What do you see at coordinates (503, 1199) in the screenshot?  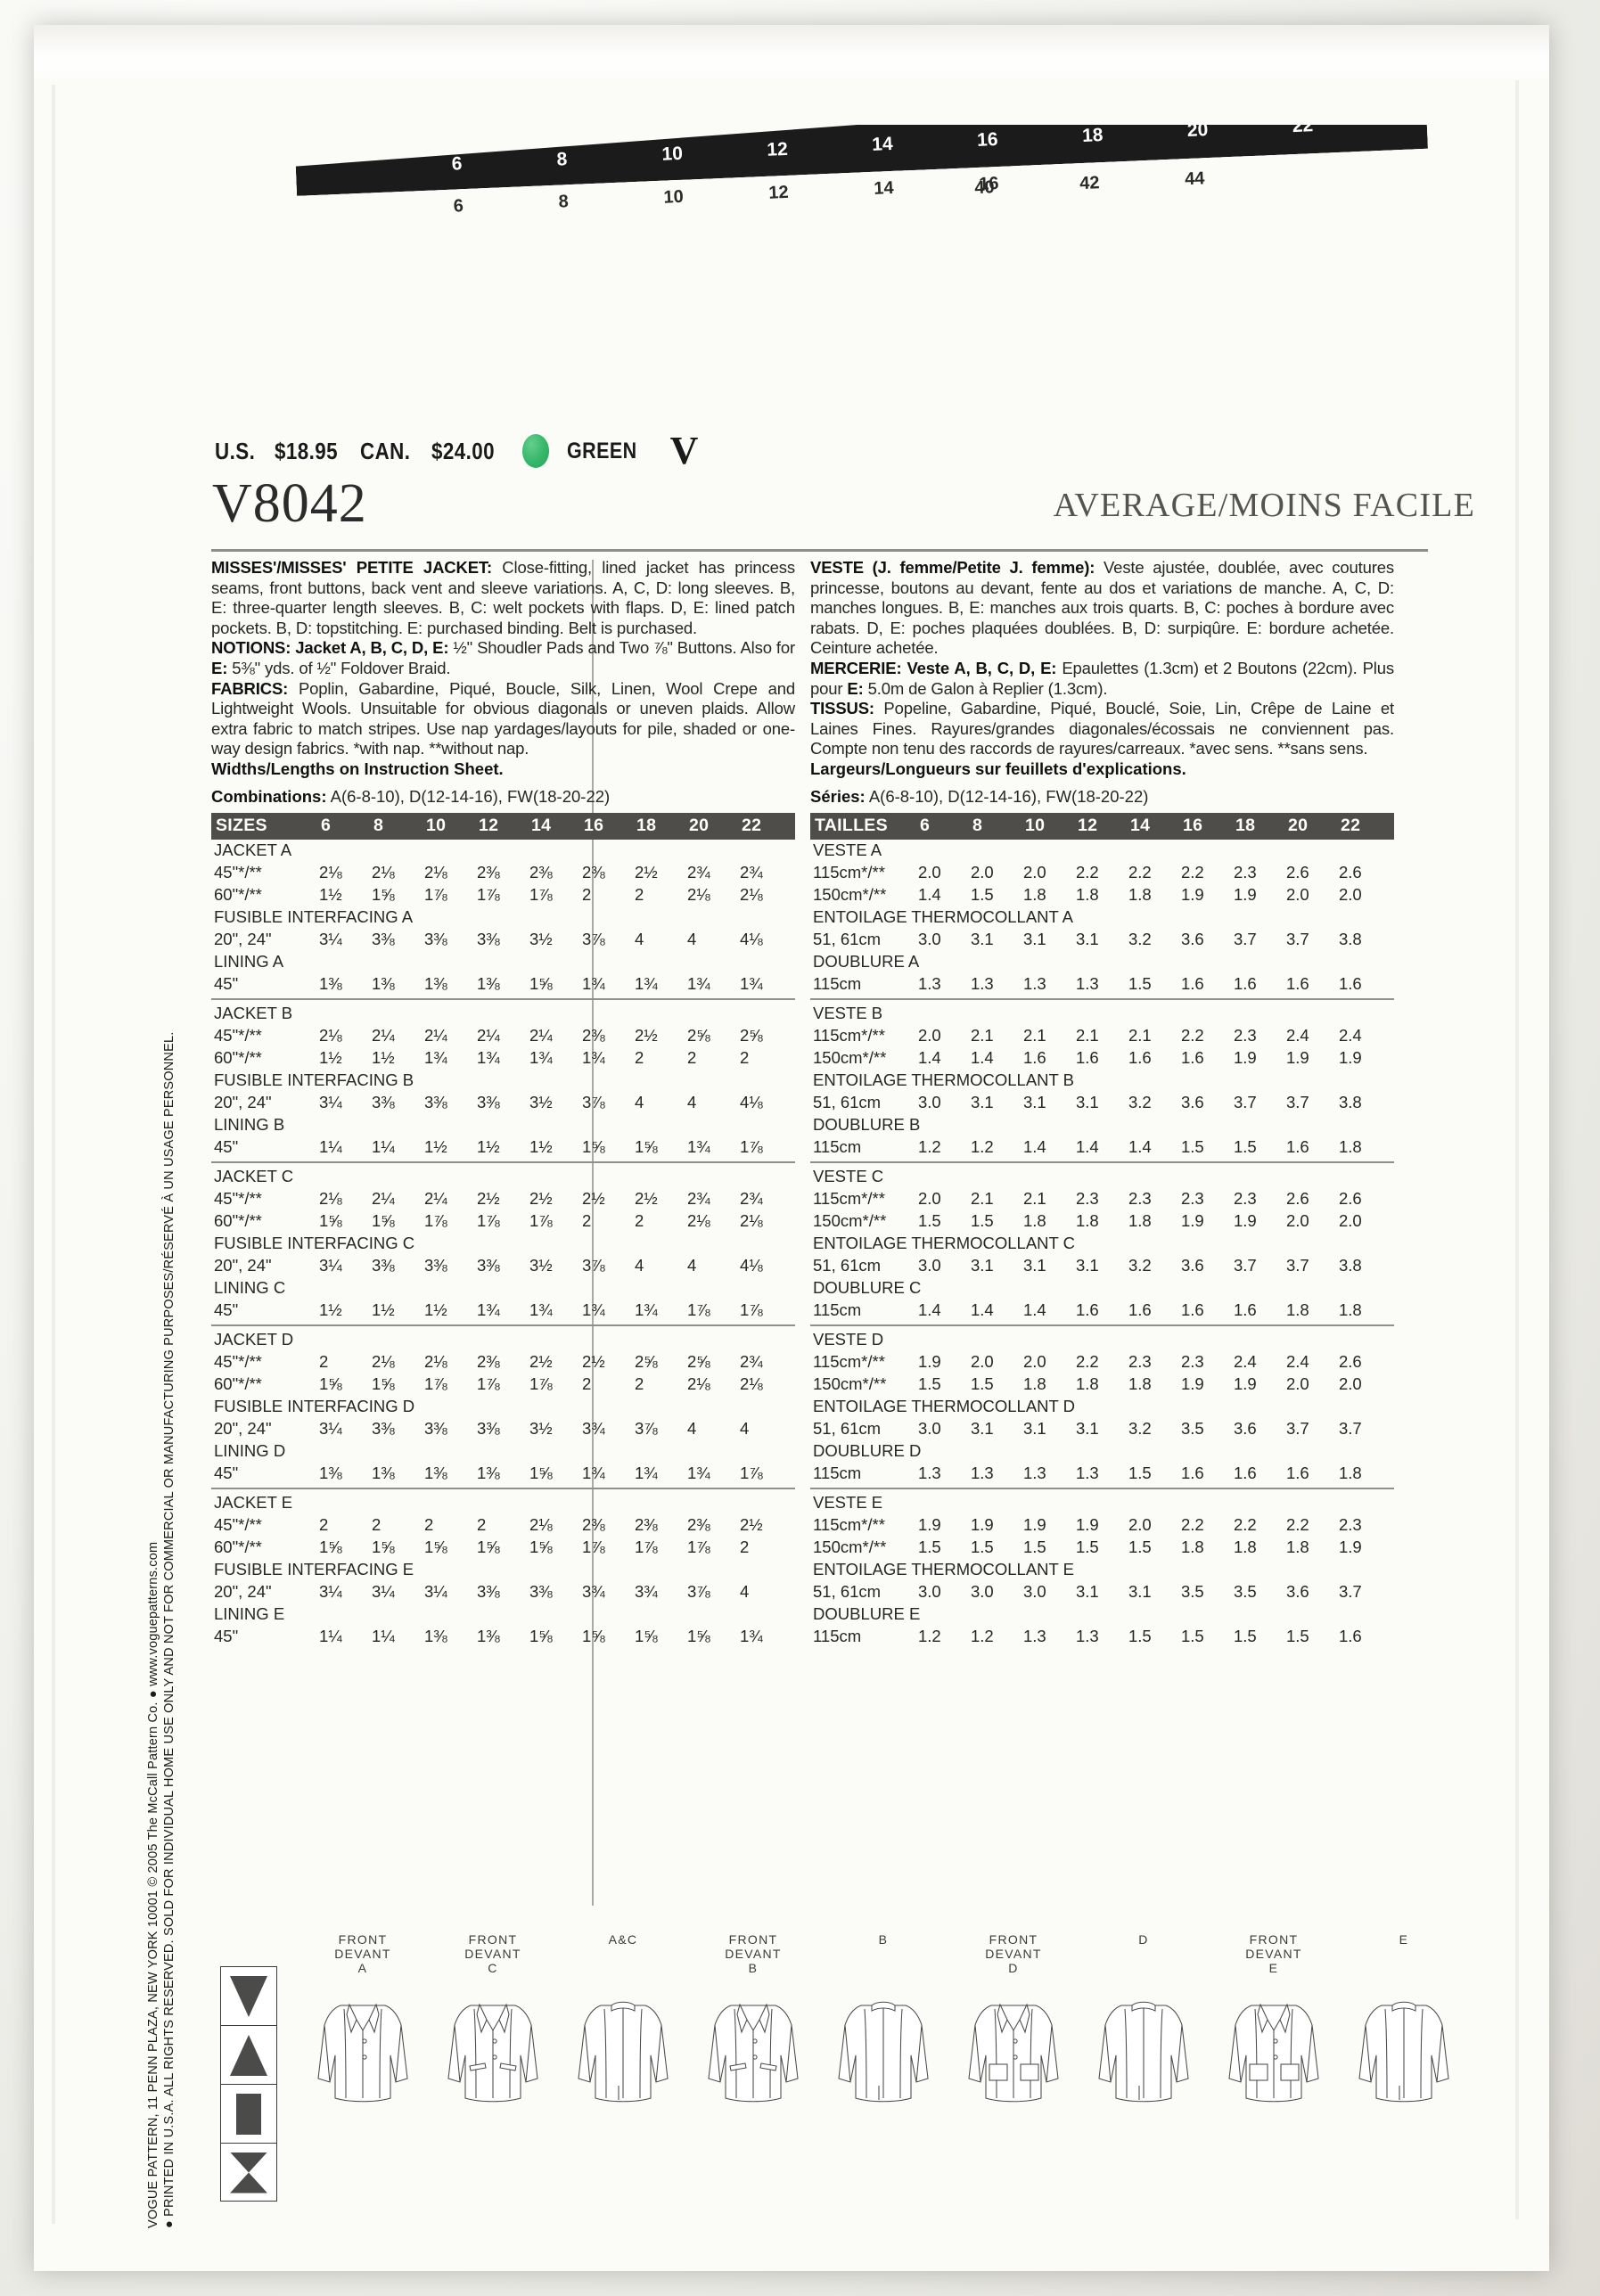 I see `table-row: 45"*/** 2⅛ 2¼ 2¼ 2½ 2½ 2½ 2½ 2¾ 2¾` at bounding box center [503, 1199].